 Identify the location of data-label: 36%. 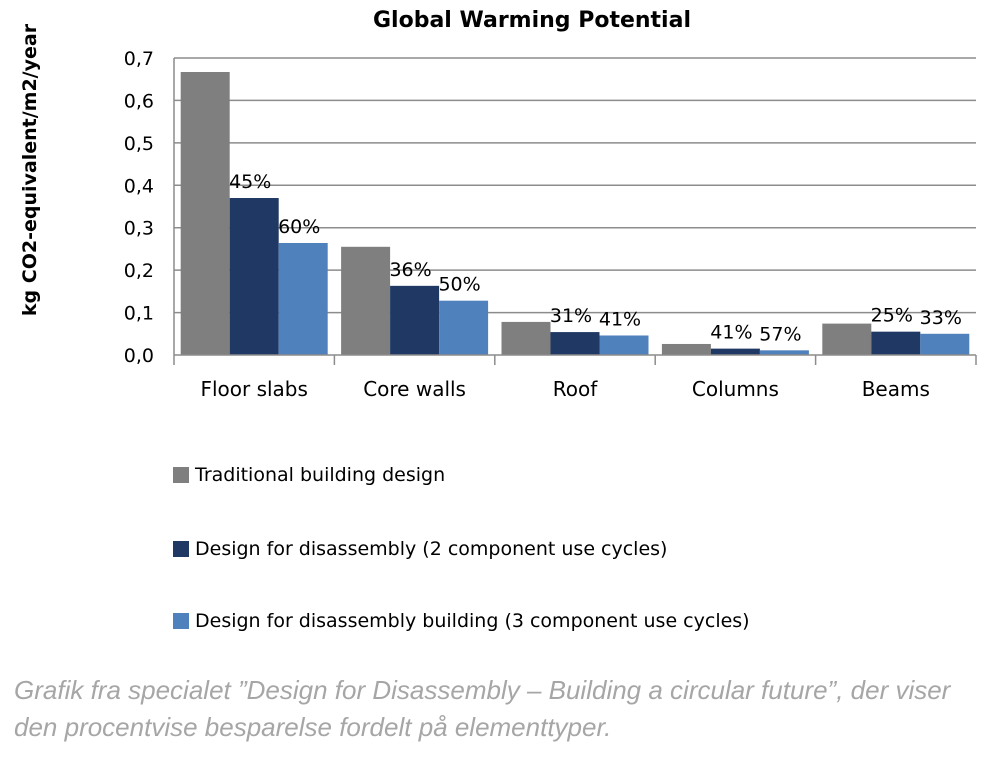
(410, 270).